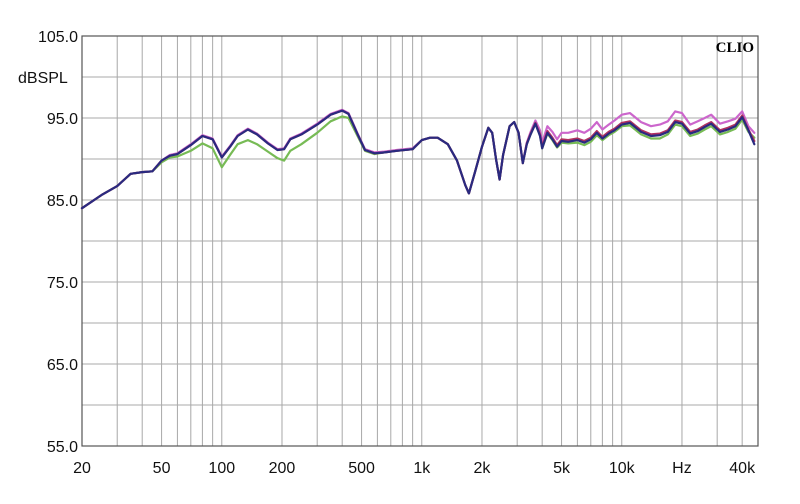 The height and width of the screenshot is (504, 800). I want to click on y-tick-label: 75.0, so click(62, 283).